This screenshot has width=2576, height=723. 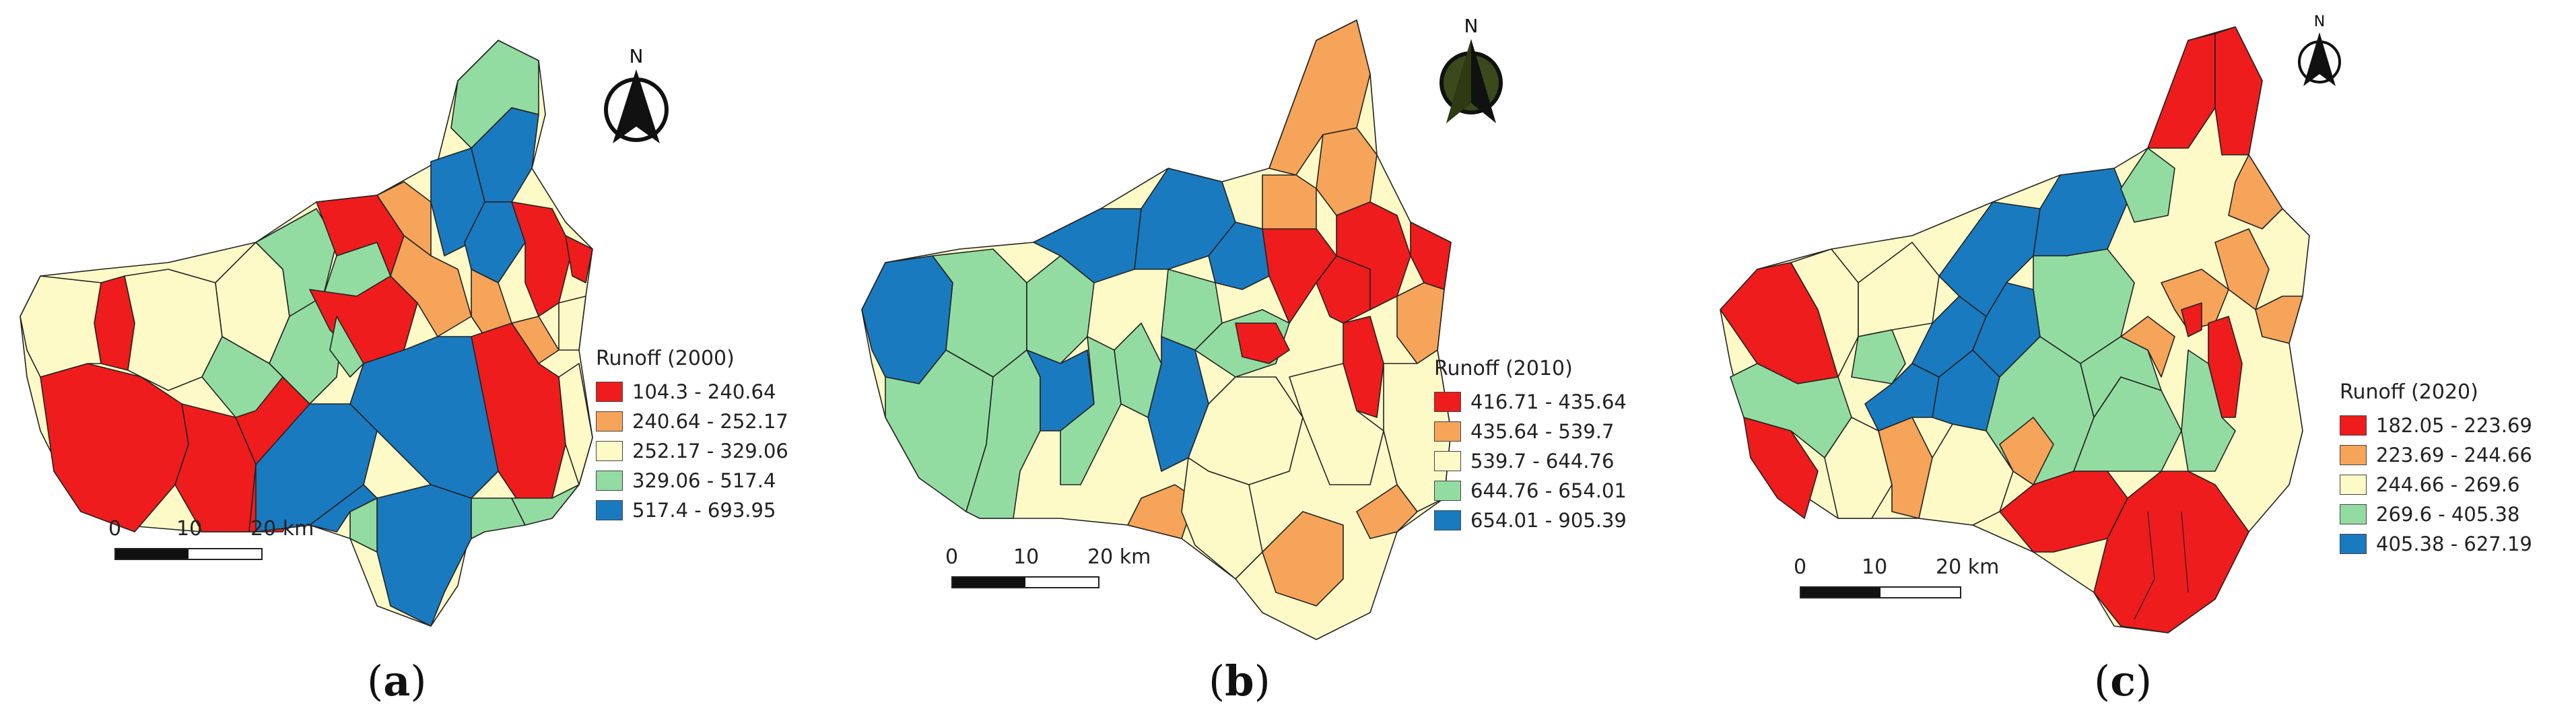 I want to click on legend-label: 244.66 - 269.6, so click(x=2448, y=484).